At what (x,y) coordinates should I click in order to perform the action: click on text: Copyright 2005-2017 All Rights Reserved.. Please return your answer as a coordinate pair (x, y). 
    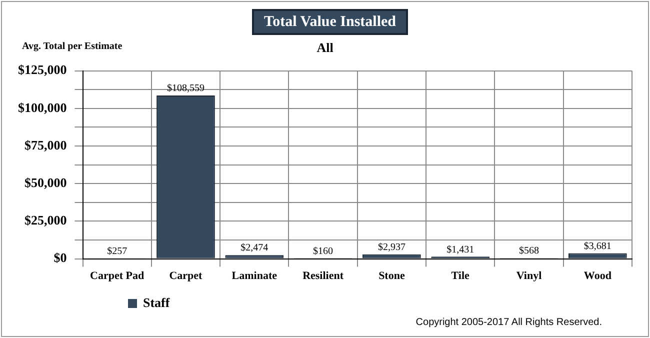
    Looking at the image, I should click on (509, 322).